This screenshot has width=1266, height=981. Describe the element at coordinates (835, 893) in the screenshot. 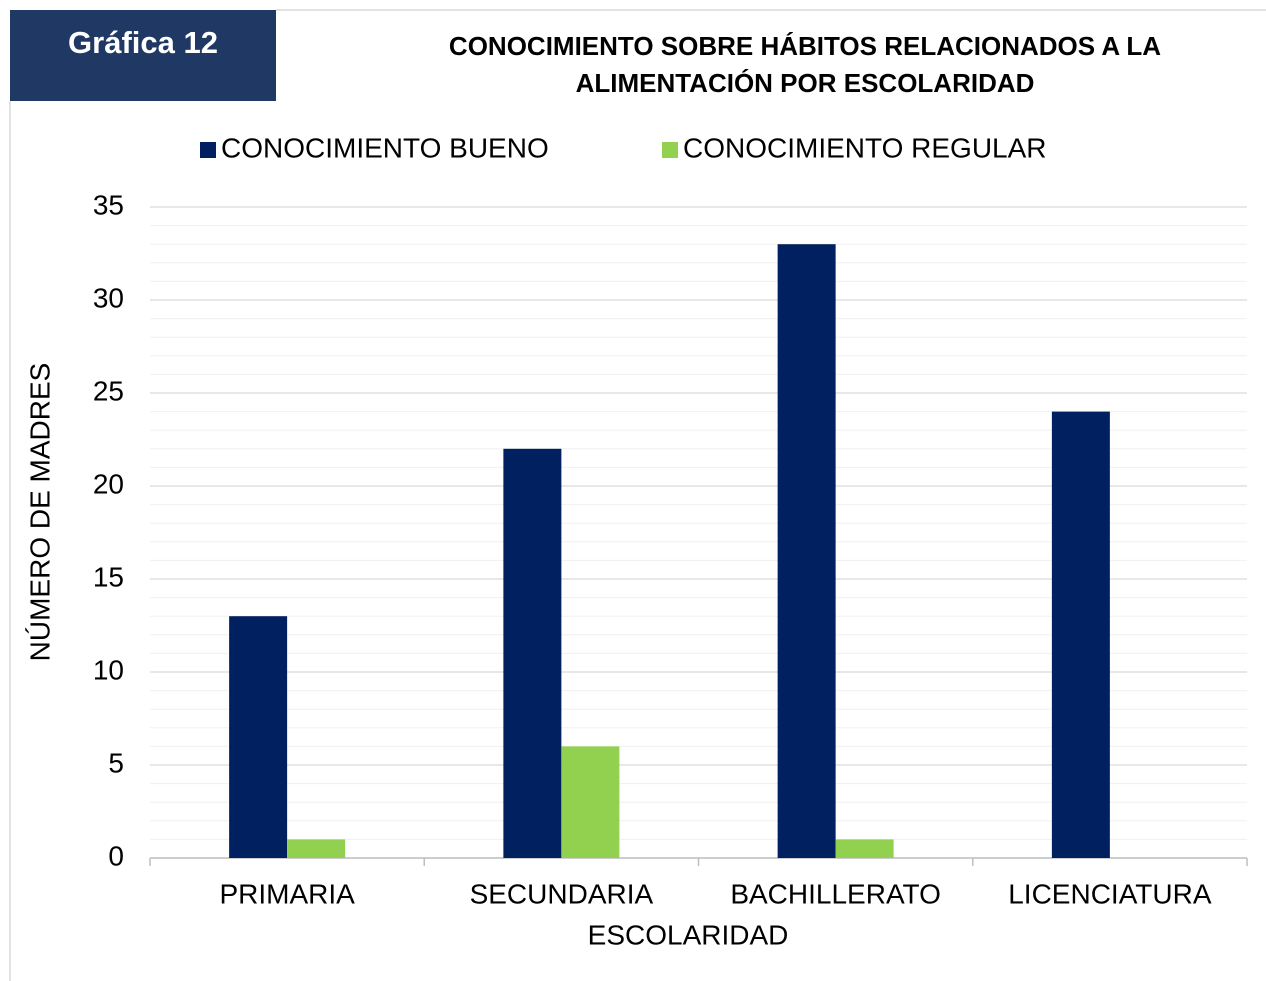

I see `x-tick-label: BACHILLERATO` at that location.